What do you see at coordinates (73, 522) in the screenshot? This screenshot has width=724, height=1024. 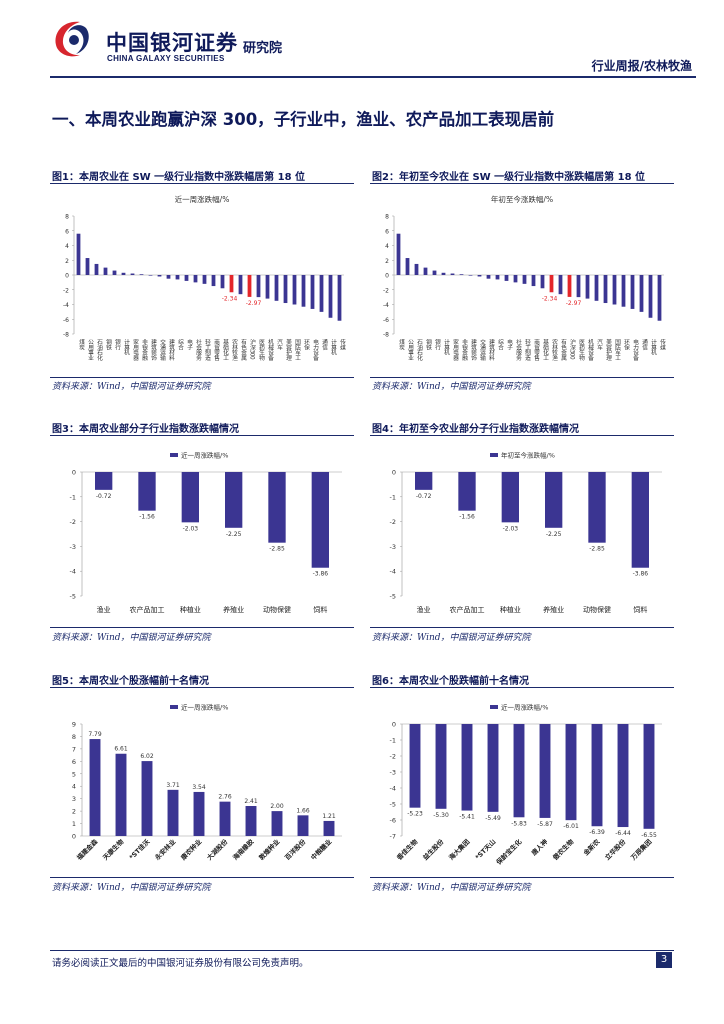 I see `y-tick-label: -2` at bounding box center [73, 522].